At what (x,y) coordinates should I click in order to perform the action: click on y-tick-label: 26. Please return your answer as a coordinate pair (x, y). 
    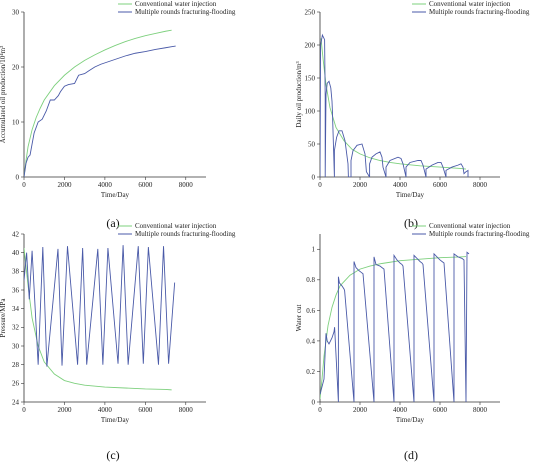
    Looking at the image, I should click on (16, 384).